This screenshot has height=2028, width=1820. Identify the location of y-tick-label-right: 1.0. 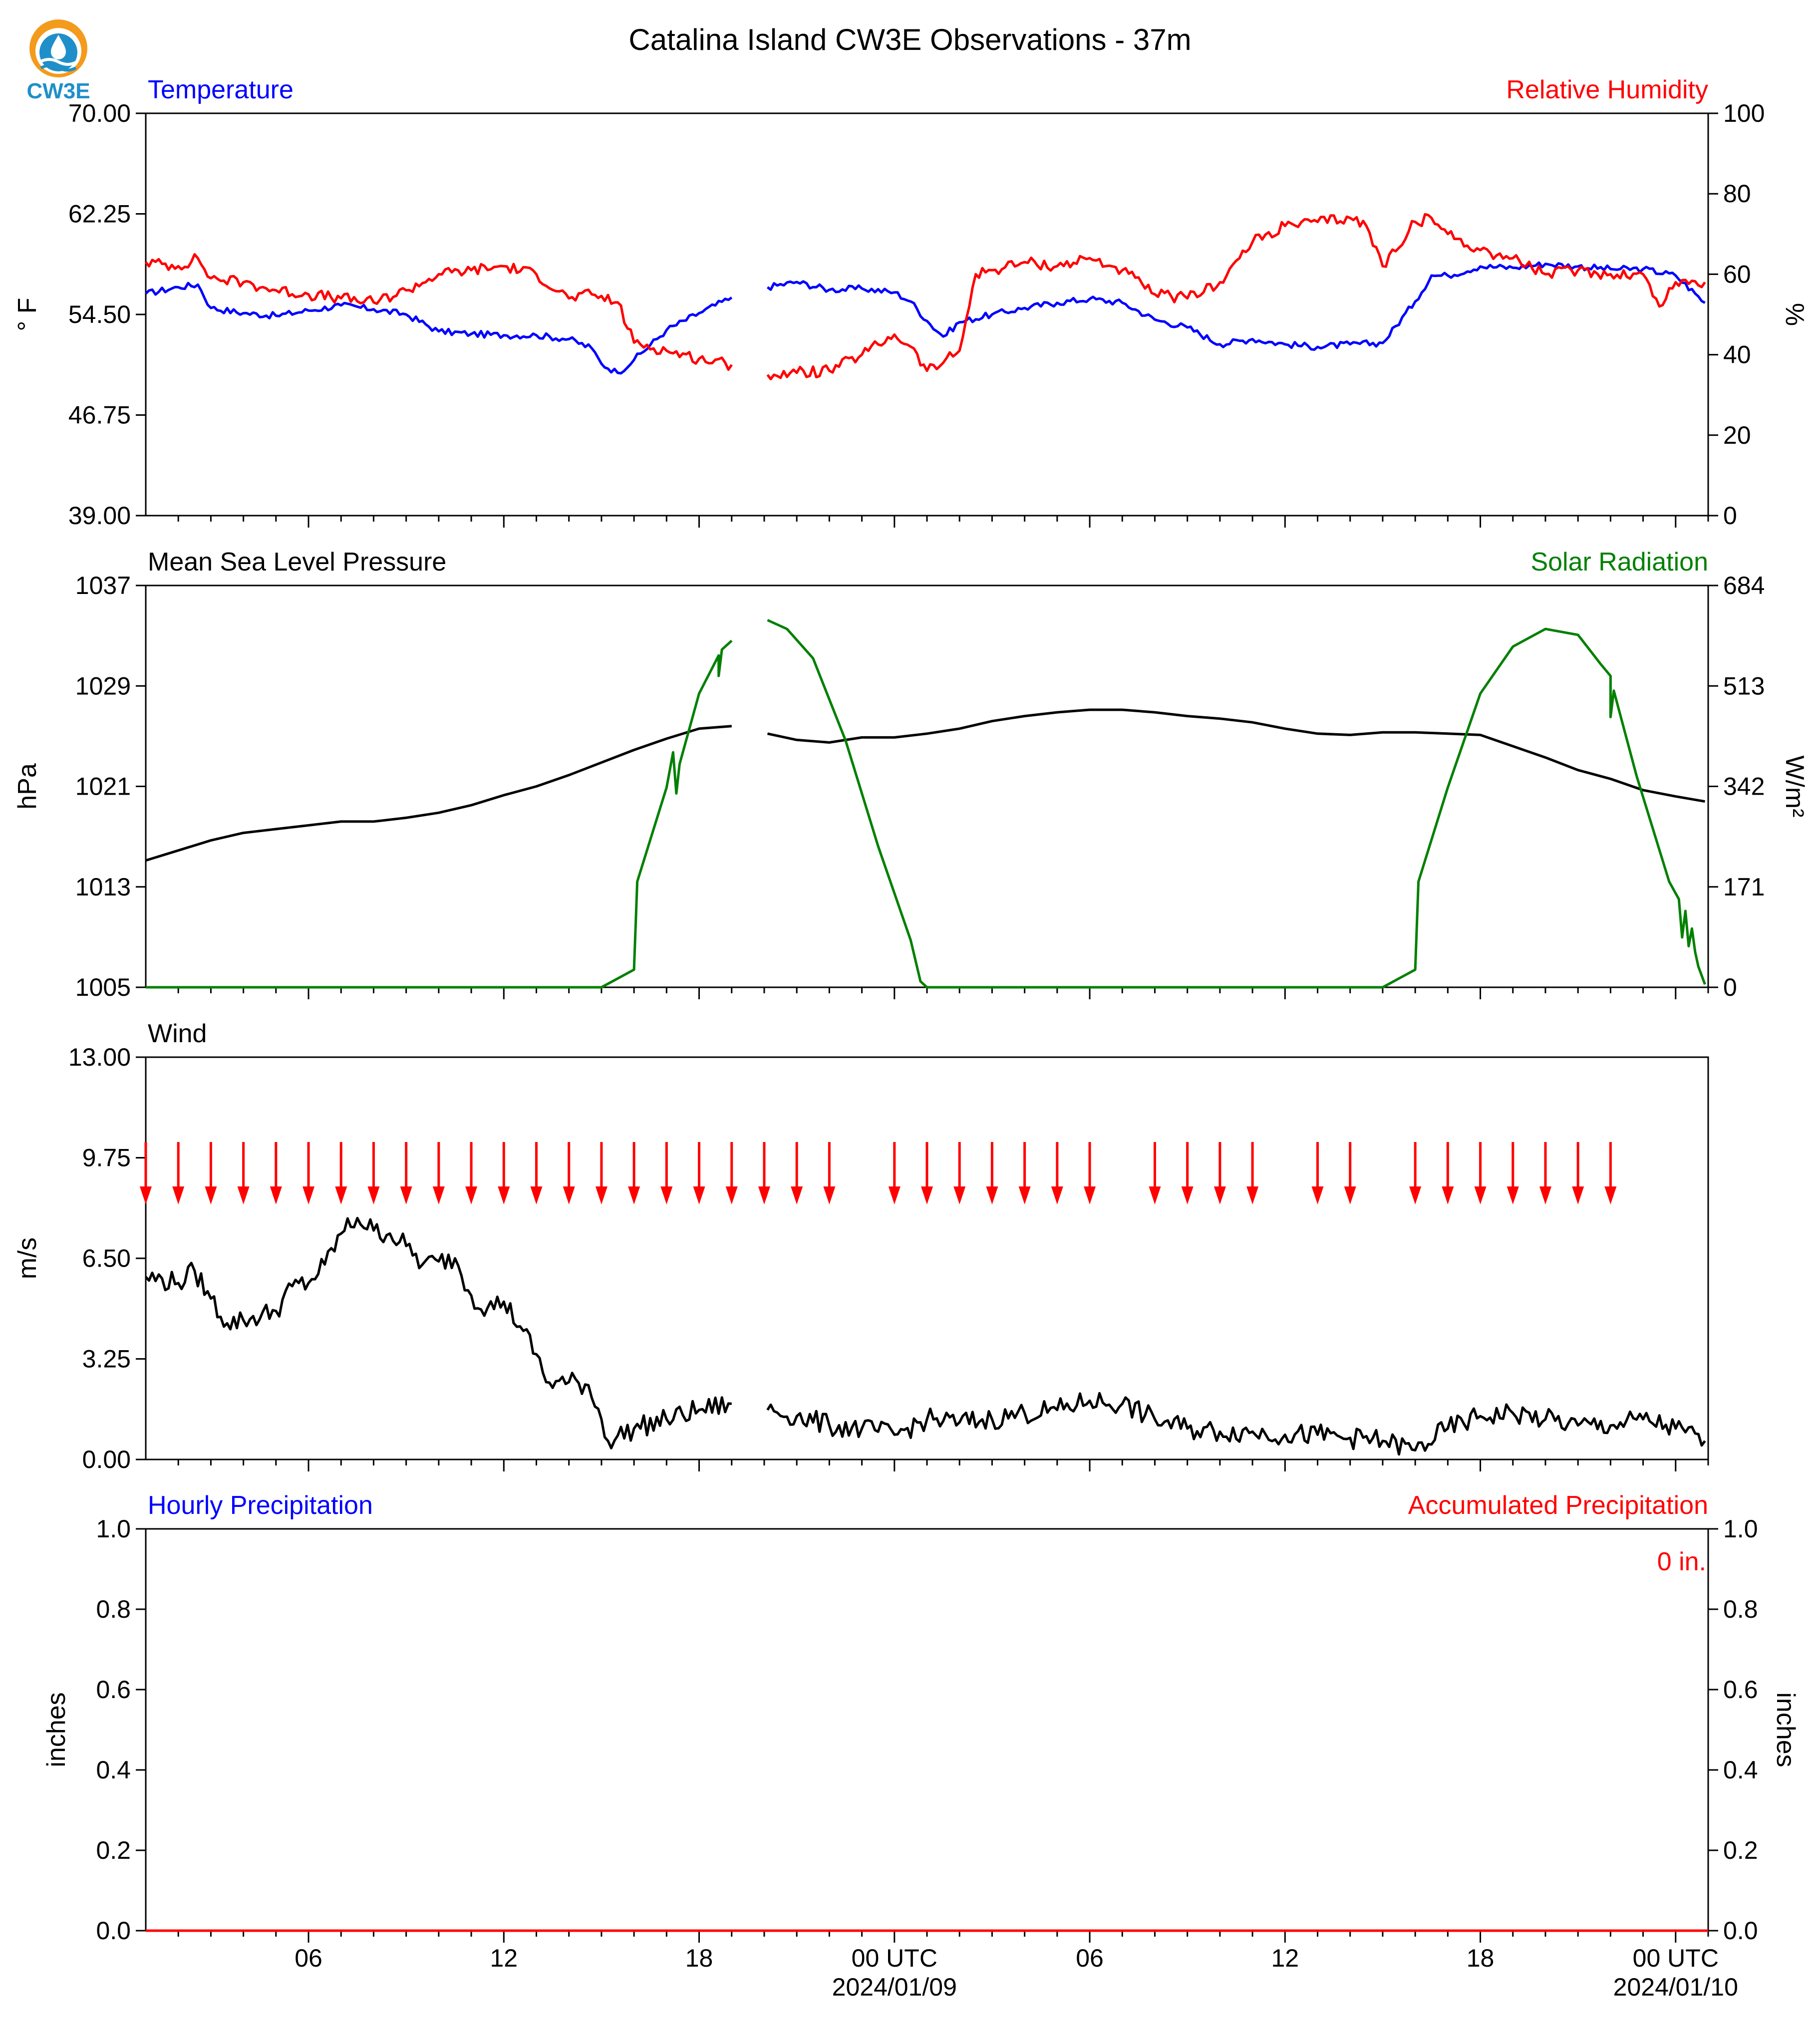
(1740, 1529).